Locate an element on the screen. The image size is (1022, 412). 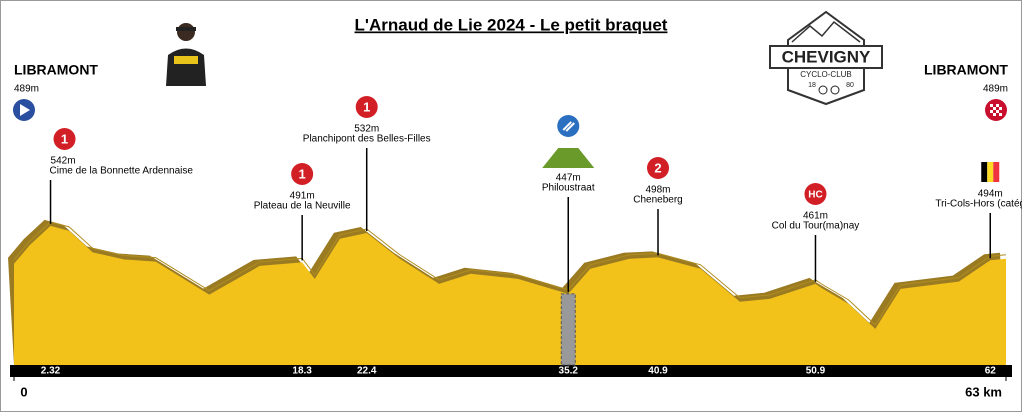
category-label: HC is located at coordinates (815, 195).